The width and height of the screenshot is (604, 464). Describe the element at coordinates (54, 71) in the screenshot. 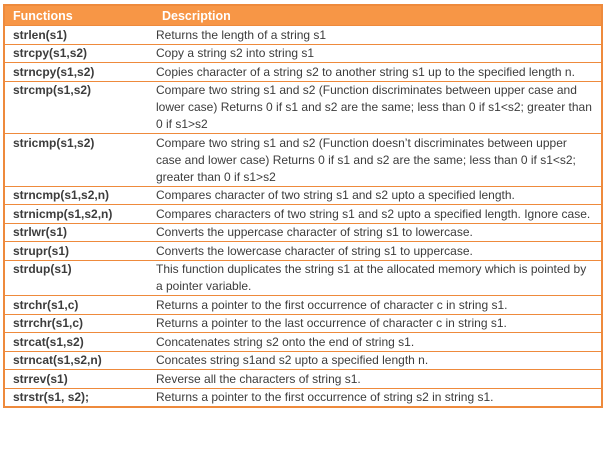

I see `function-name-cell: strncpy(s1,s2)` at that location.